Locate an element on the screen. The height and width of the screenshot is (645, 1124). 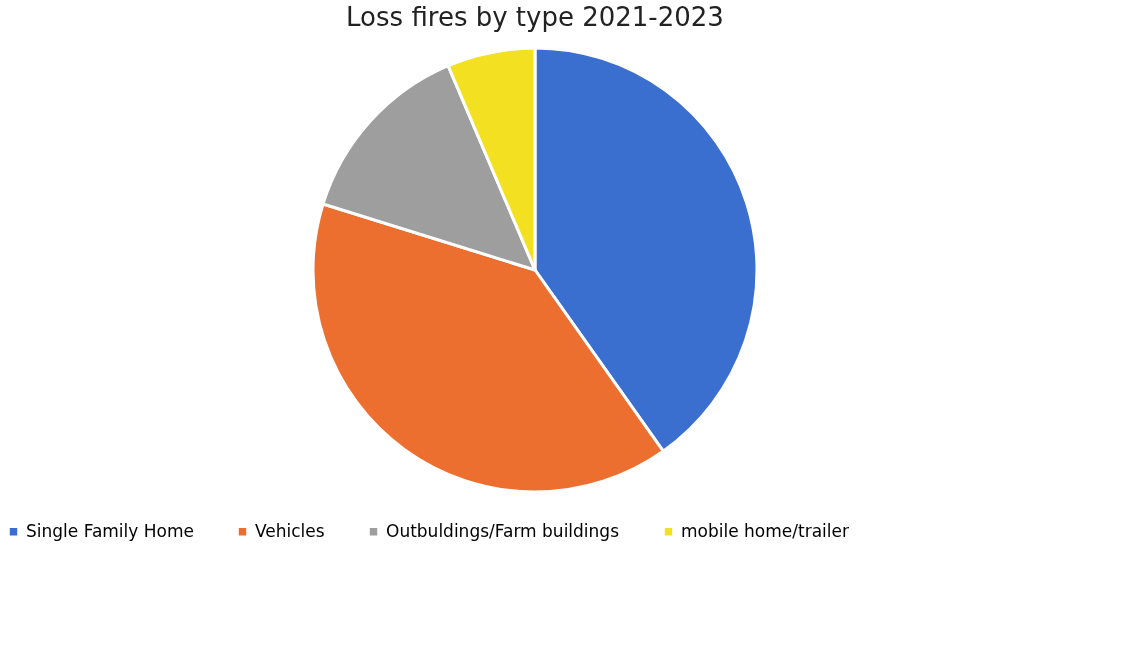
legend-label: mobile home/trailer is located at coordinates (765, 530).